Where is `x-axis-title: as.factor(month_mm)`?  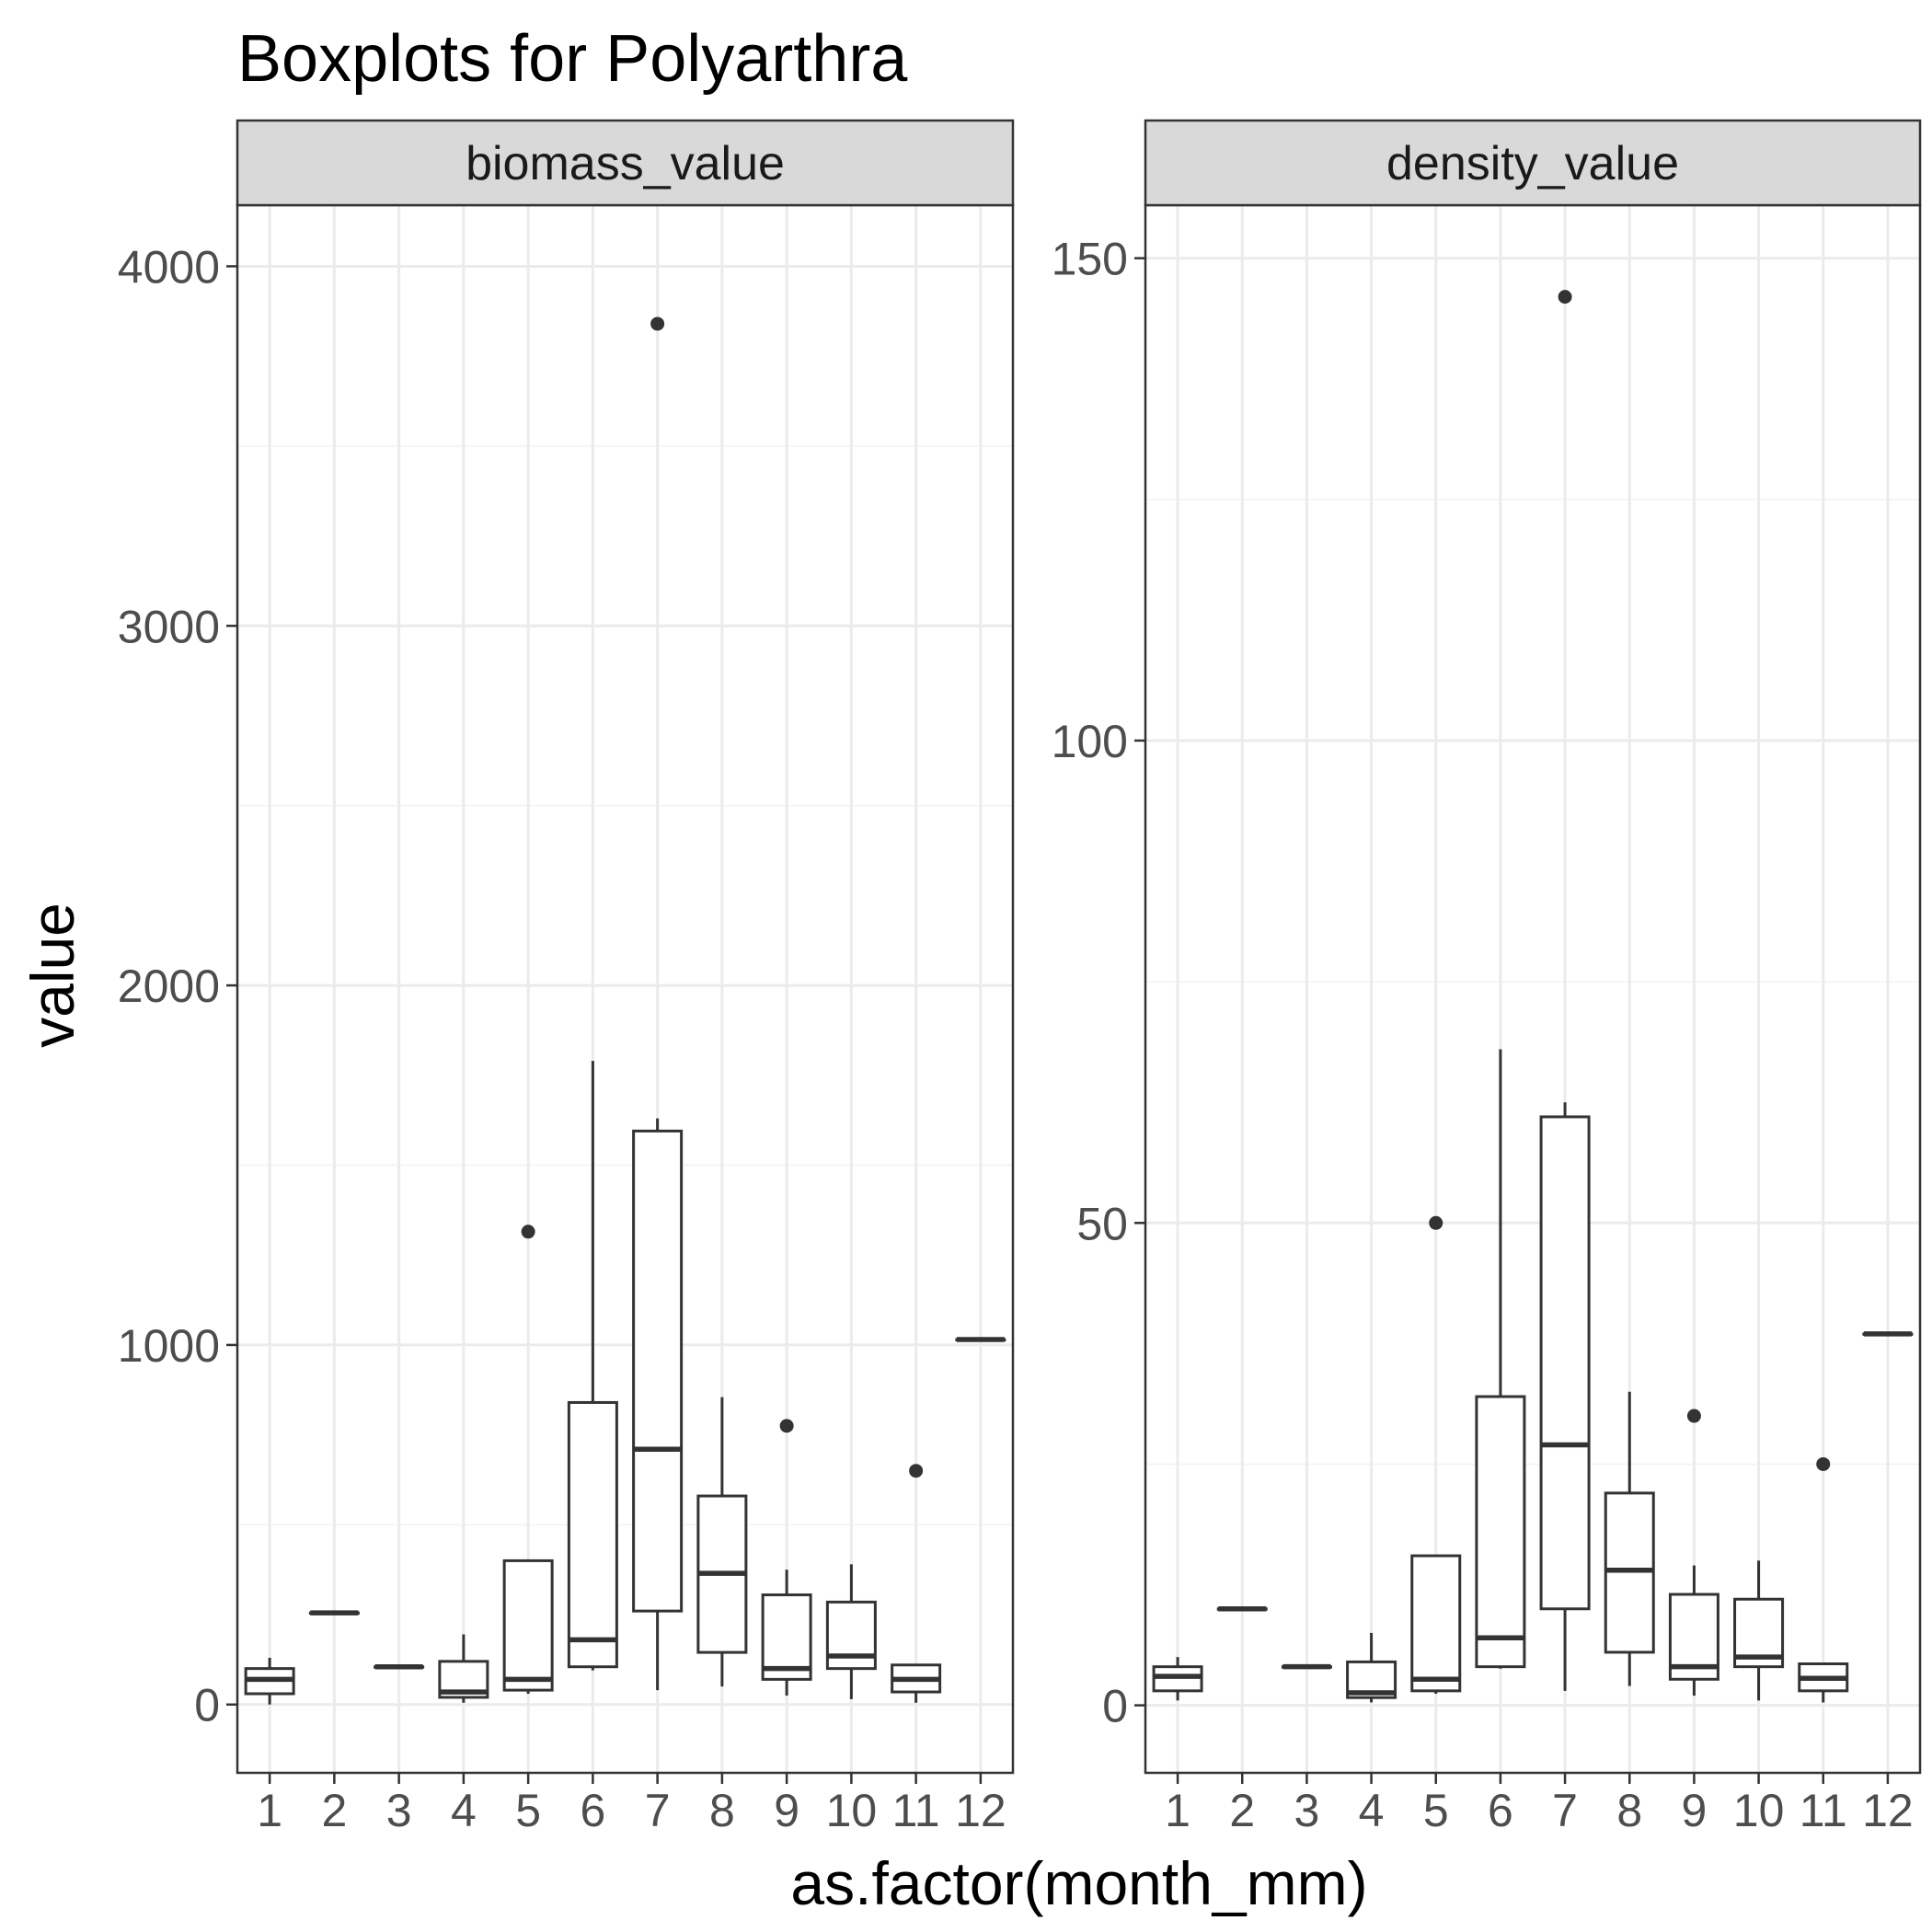
x-axis-title: as.factor(month_mm) is located at coordinates (1078, 1883).